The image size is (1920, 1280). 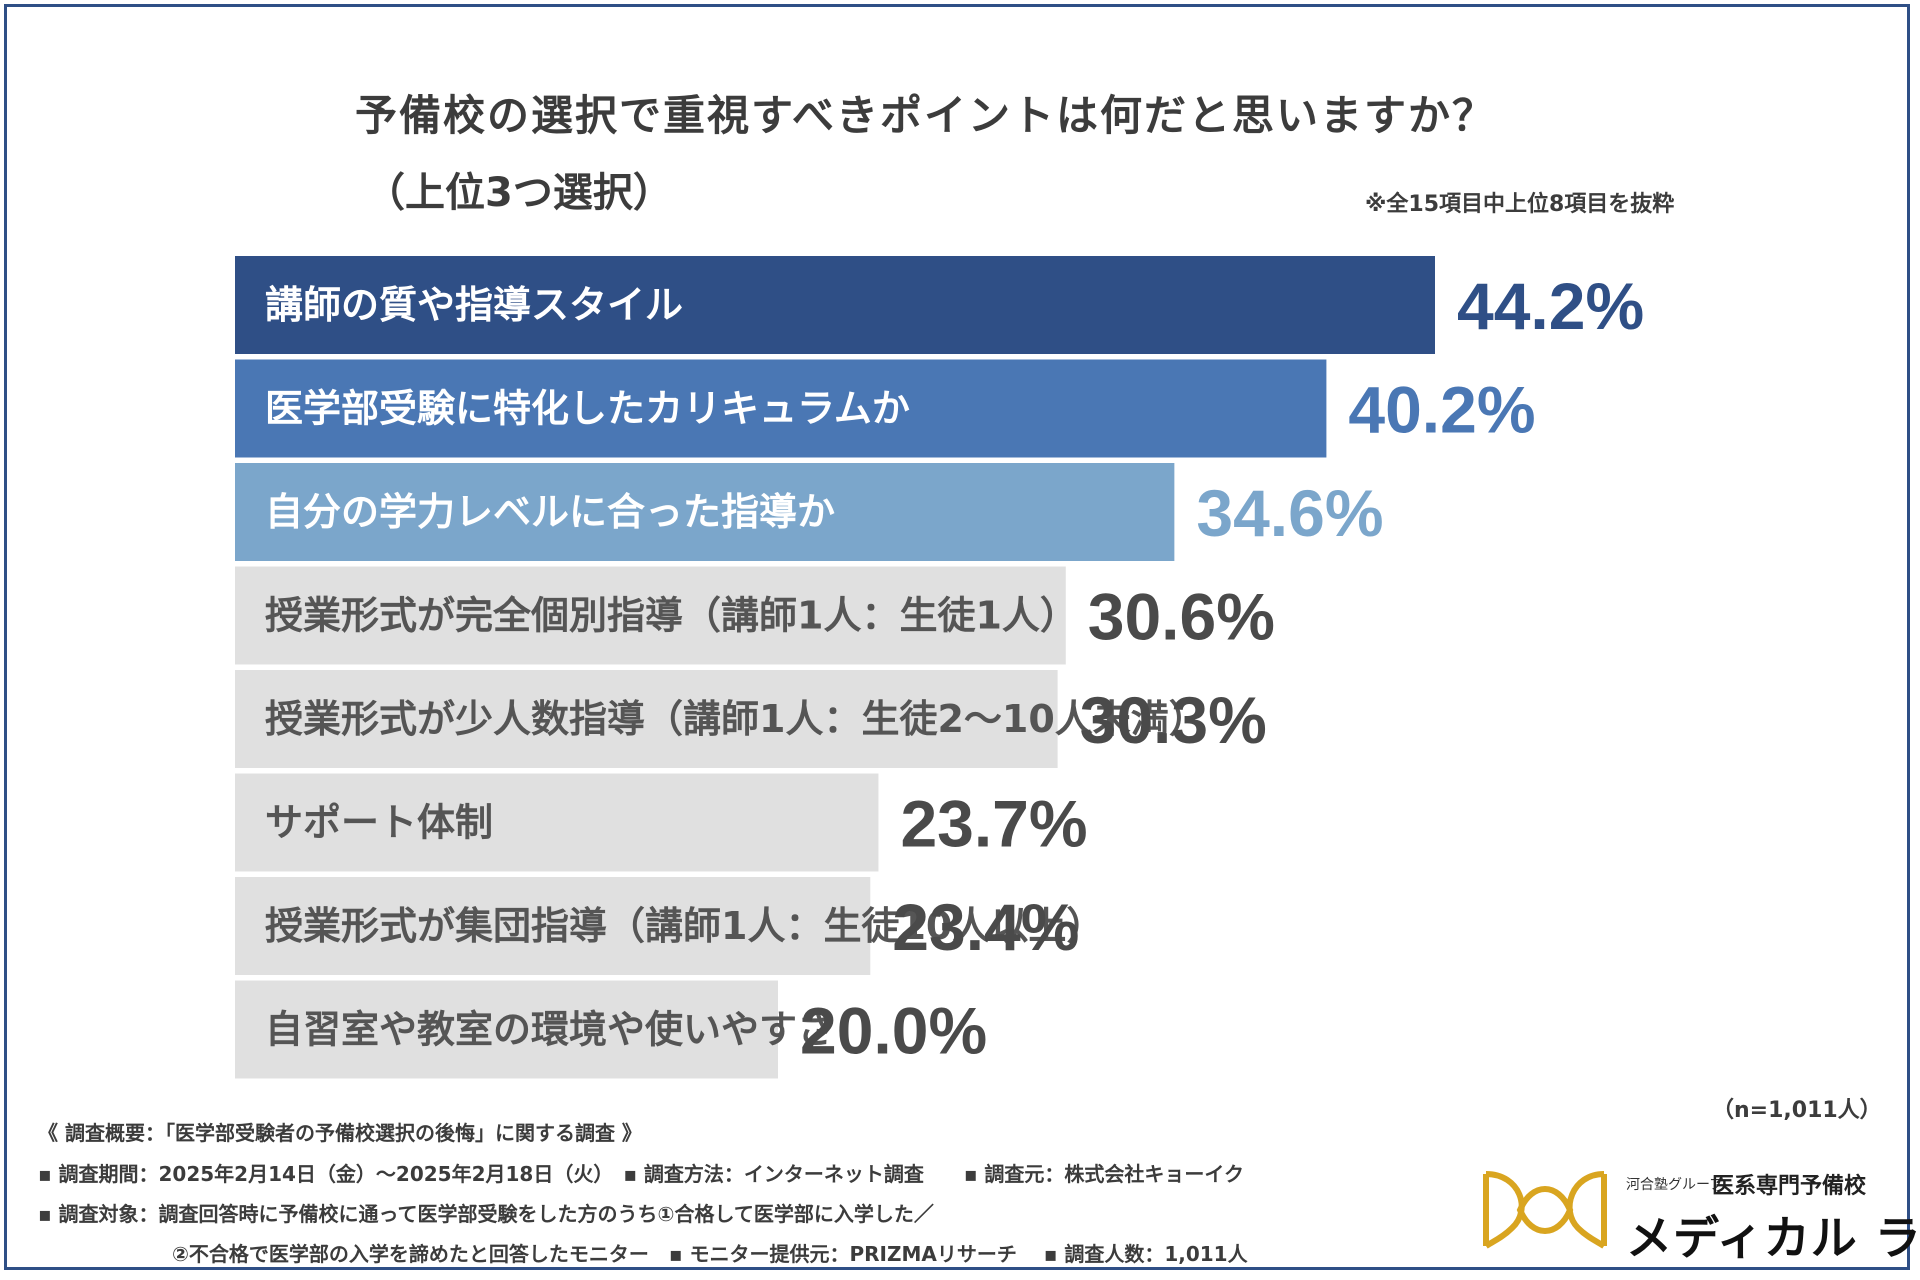 I want to click on value-label-2: 40.2%, so click(x=1441, y=410).